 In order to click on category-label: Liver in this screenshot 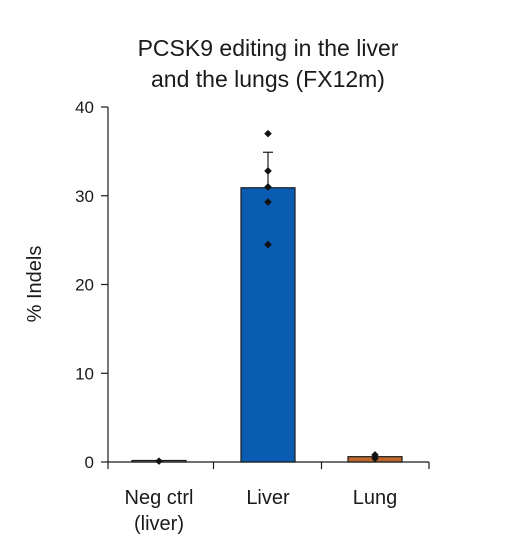, I will do `click(268, 498)`.